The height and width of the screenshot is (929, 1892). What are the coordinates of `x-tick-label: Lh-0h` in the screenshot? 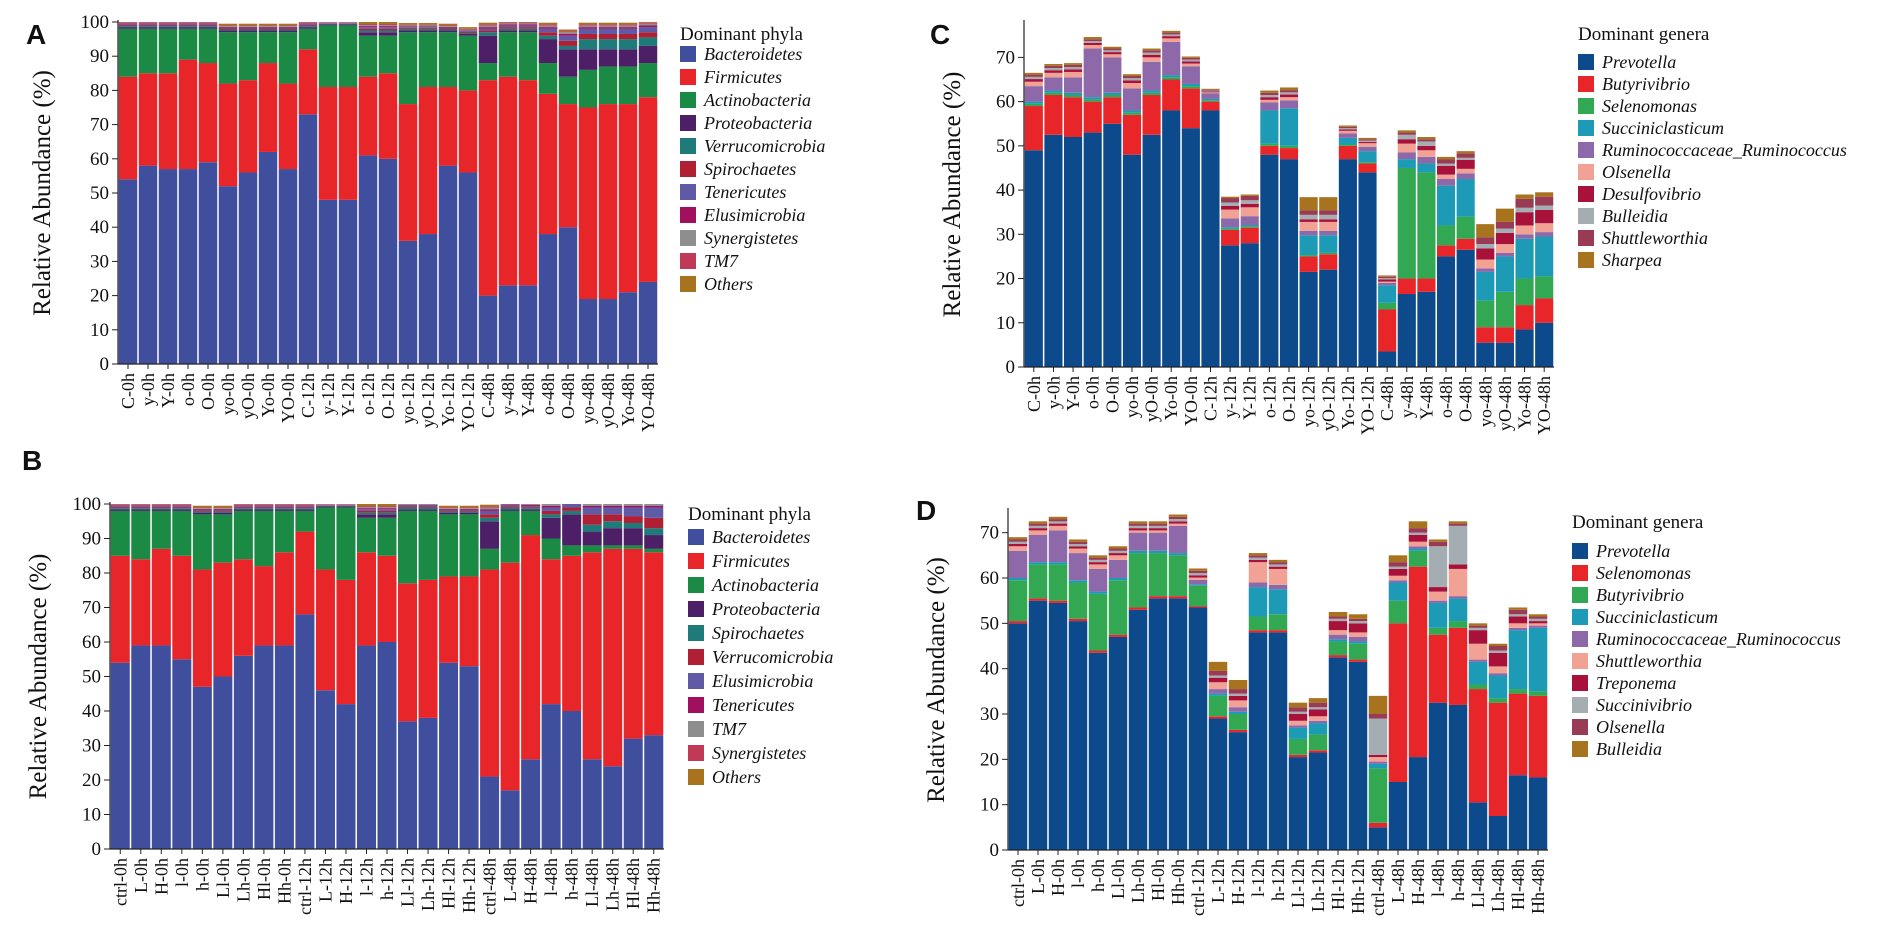 It's located at (243, 880).